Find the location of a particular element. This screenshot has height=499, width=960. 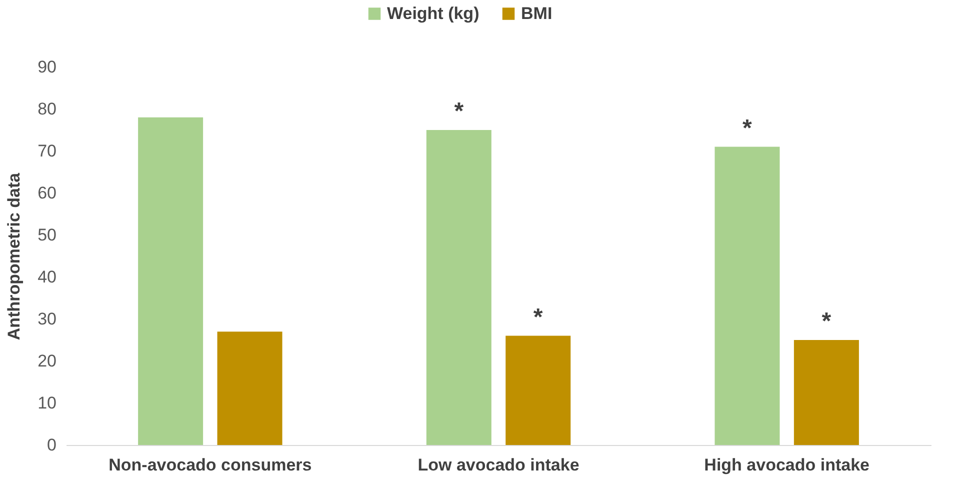

y-tick-label: 90 is located at coordinates (47, 67).